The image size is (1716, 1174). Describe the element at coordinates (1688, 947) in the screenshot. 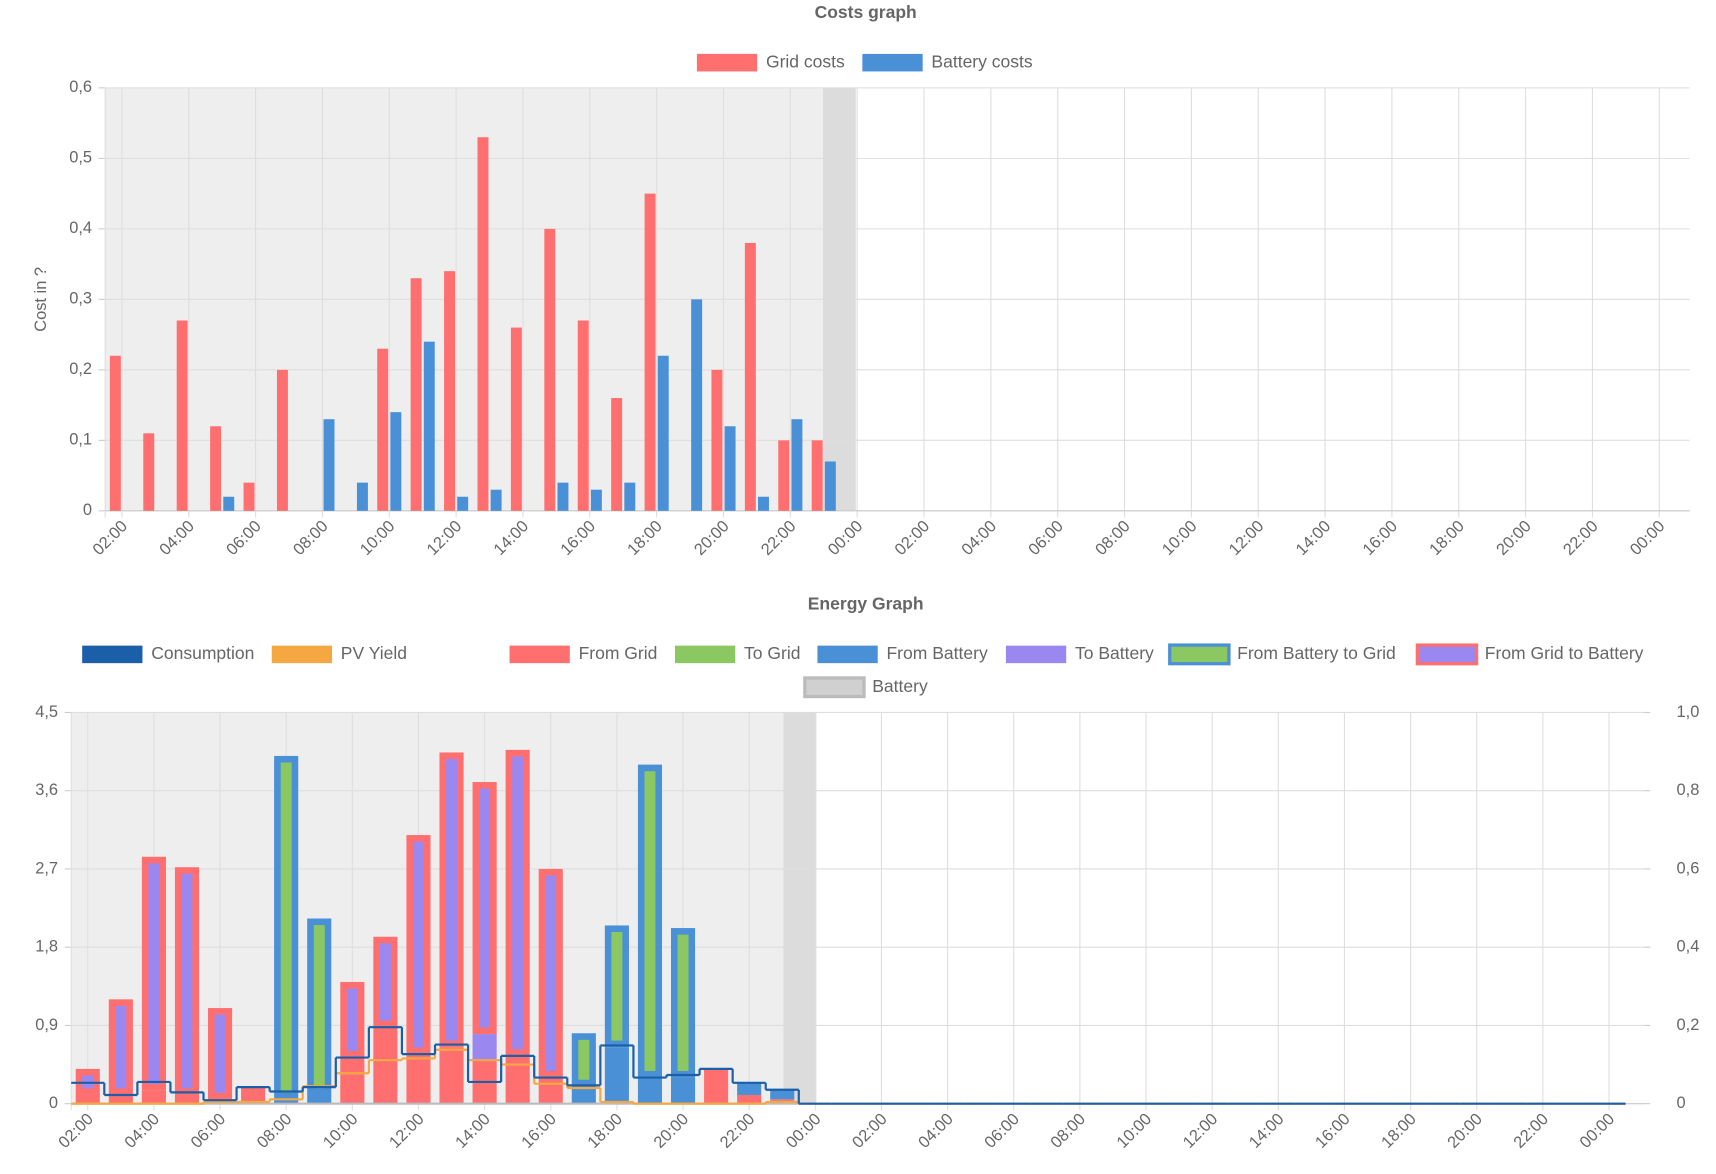

I see `y2-tick-label: 0,4` at that location.